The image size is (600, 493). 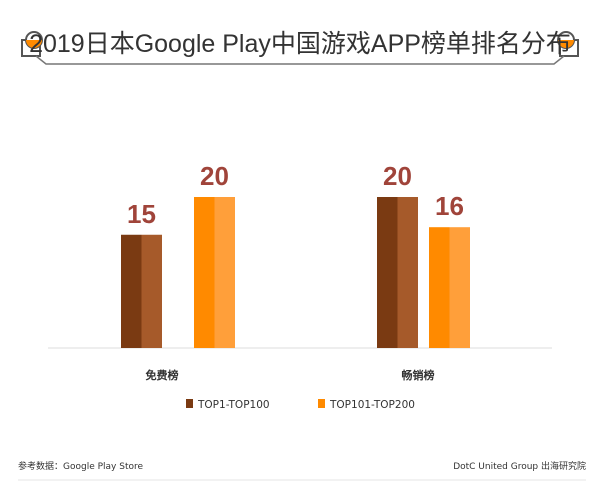 I want to click on chart-title: 2019日本Google Play中国游戏APP榜单排名分布, so click(x=300, y=44).